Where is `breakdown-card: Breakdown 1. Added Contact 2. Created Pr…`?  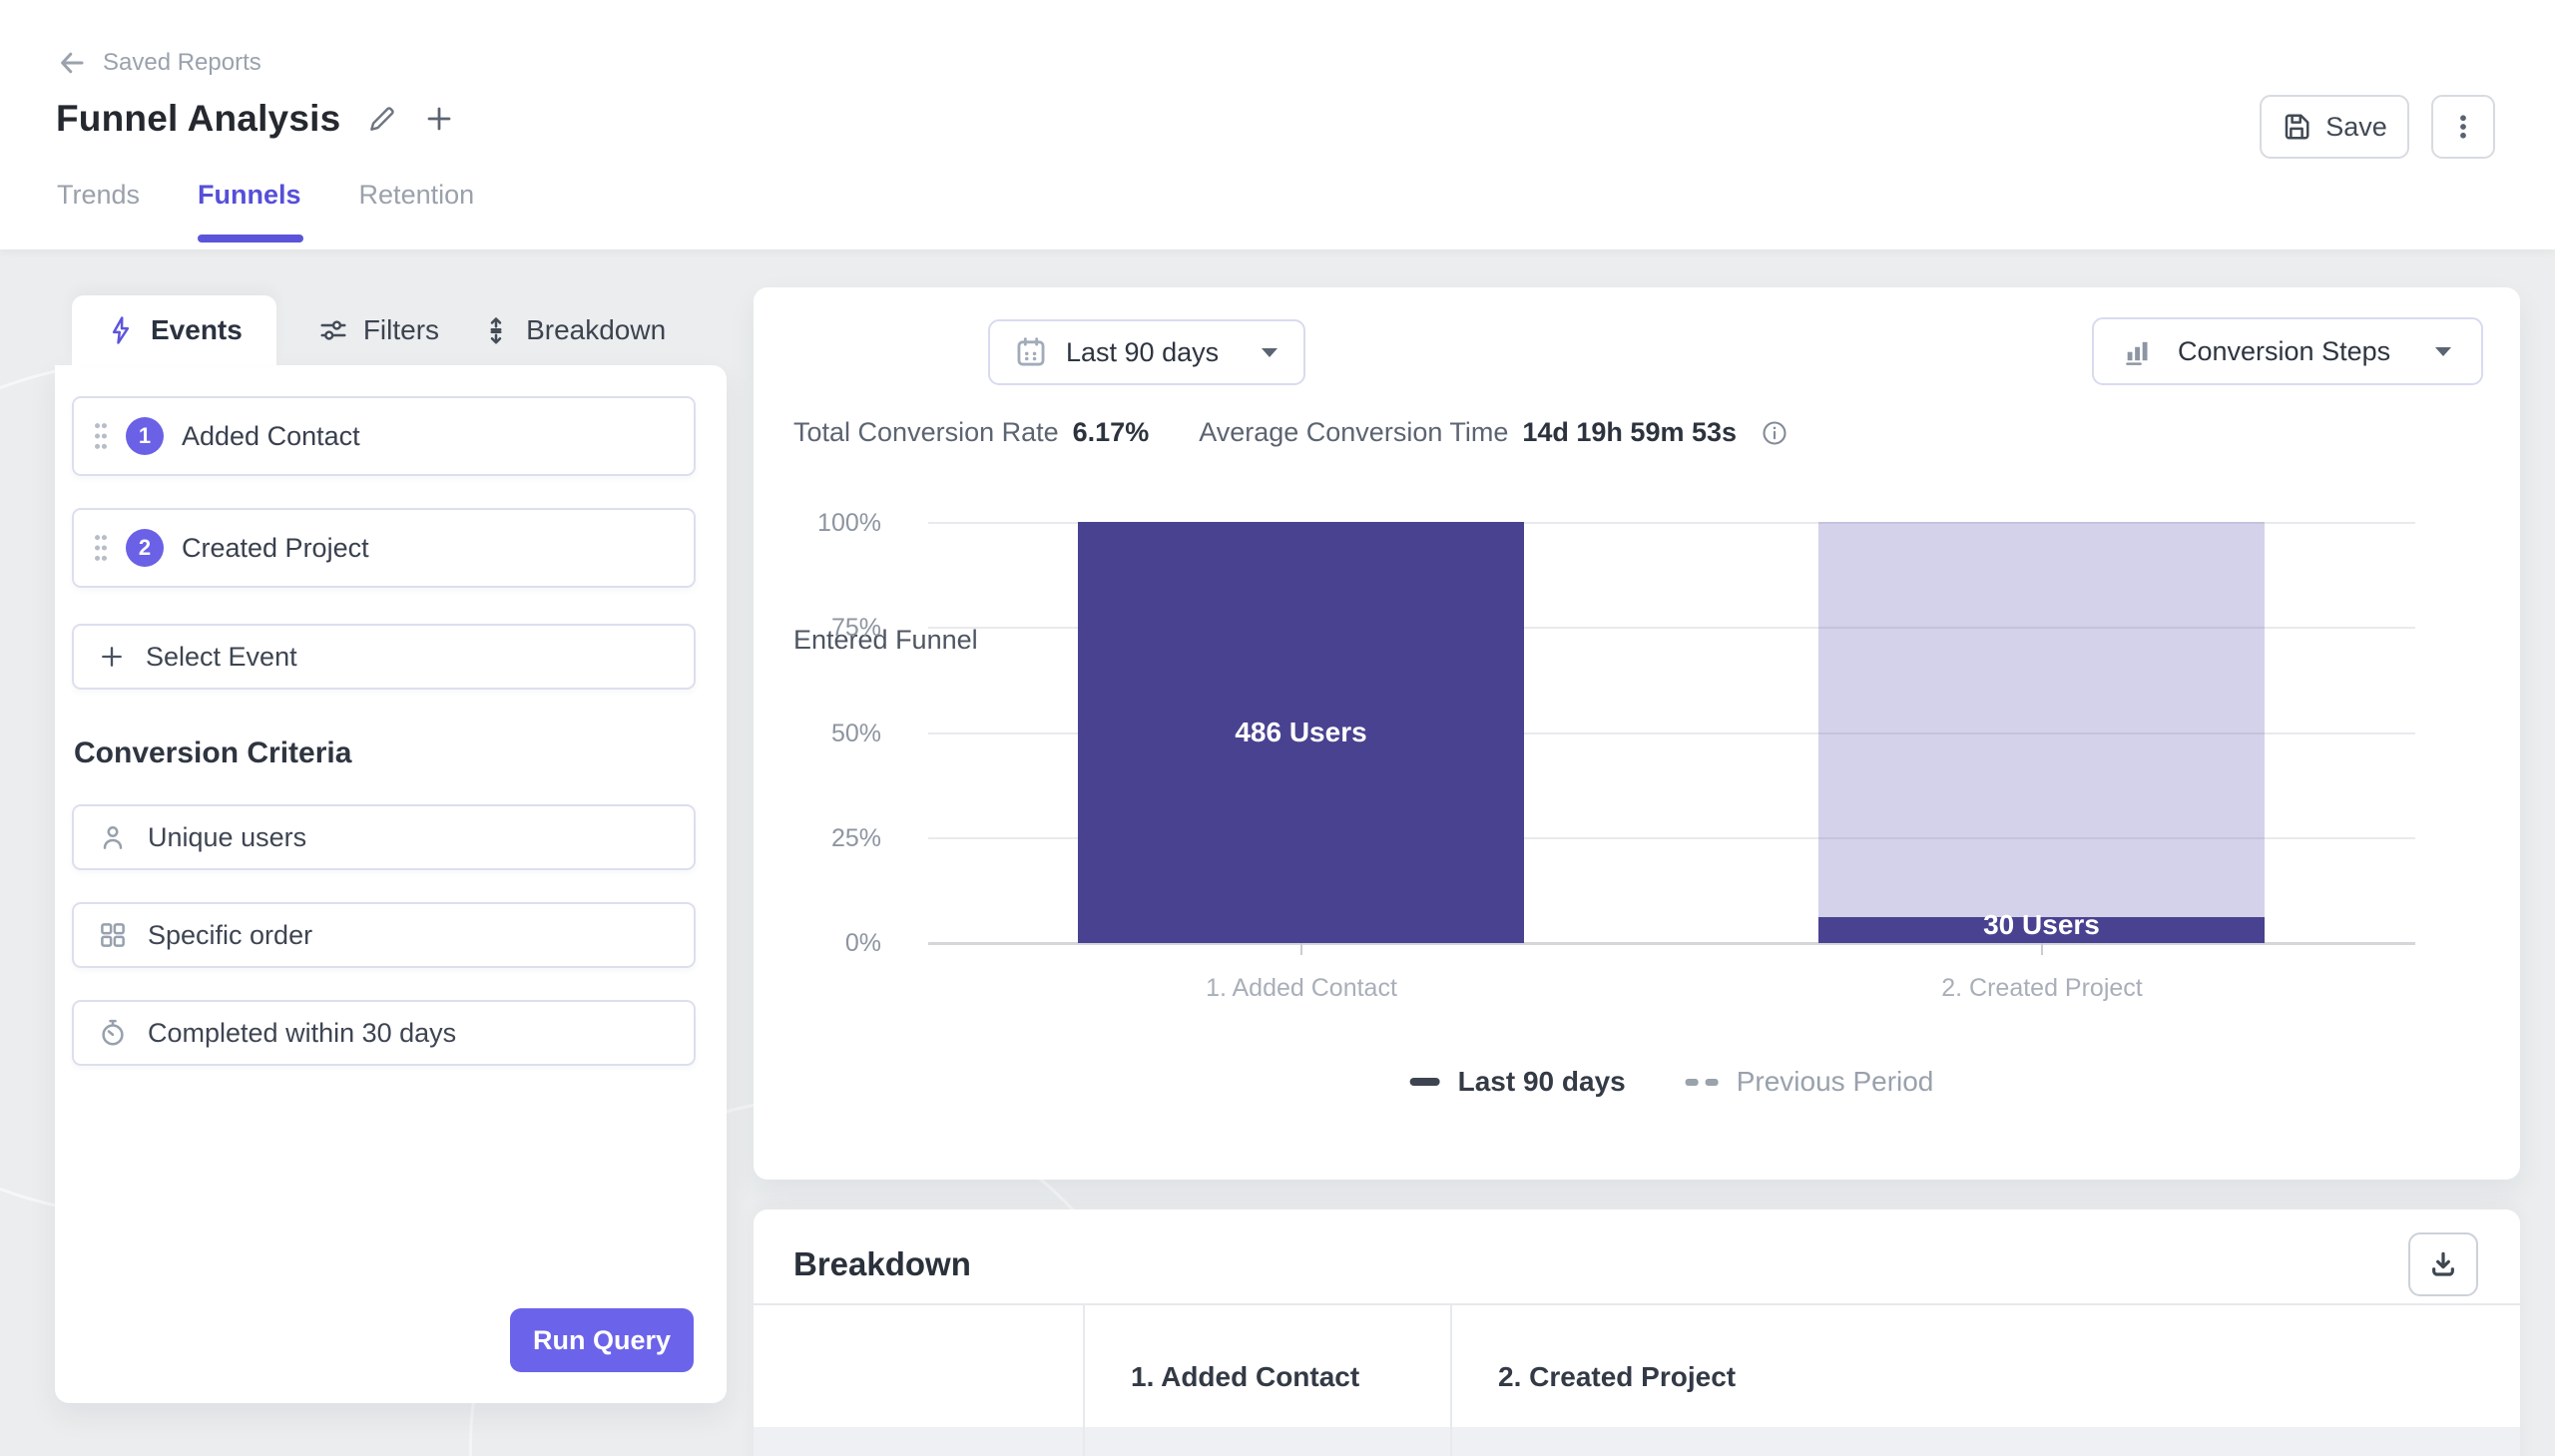 breakdown-card: Breakdown 1. Added Contact 2. Created Pr… is located at coordinates (1637, 1333).